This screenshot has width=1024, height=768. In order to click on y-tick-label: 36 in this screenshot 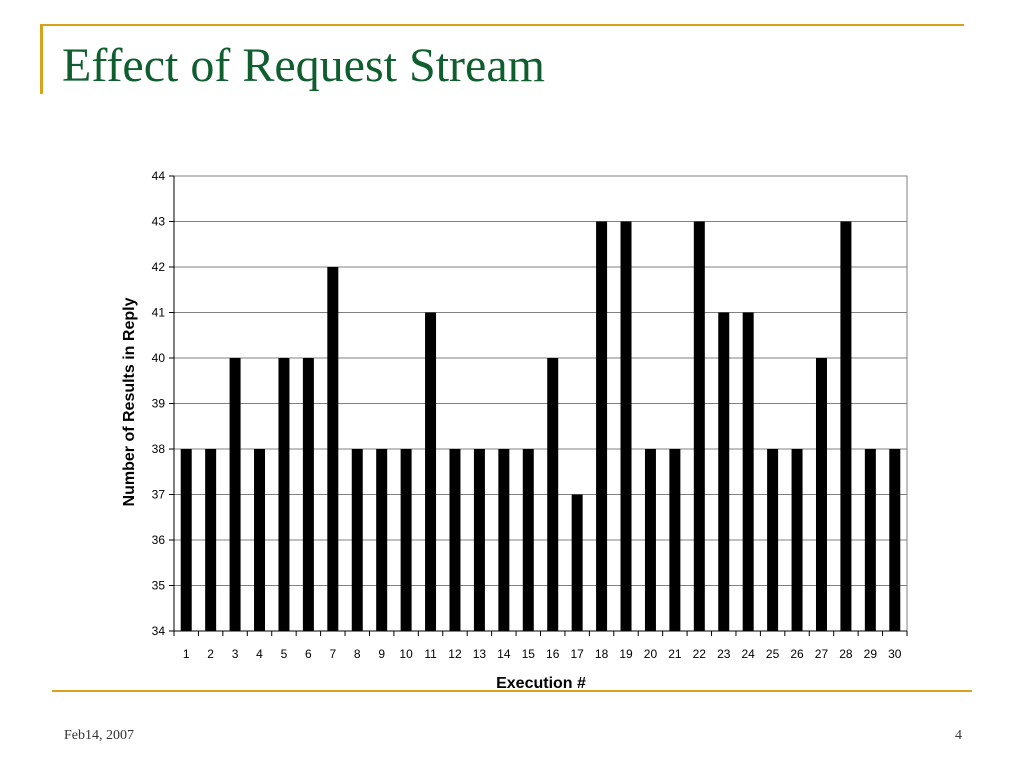, I will do `click(159, 540)`.